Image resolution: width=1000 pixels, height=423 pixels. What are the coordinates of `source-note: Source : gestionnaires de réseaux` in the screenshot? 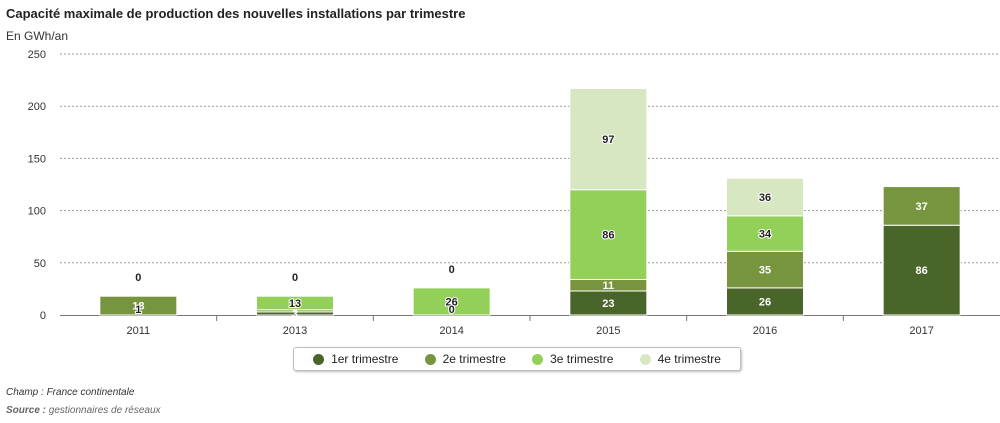 It's located at (83, 410).